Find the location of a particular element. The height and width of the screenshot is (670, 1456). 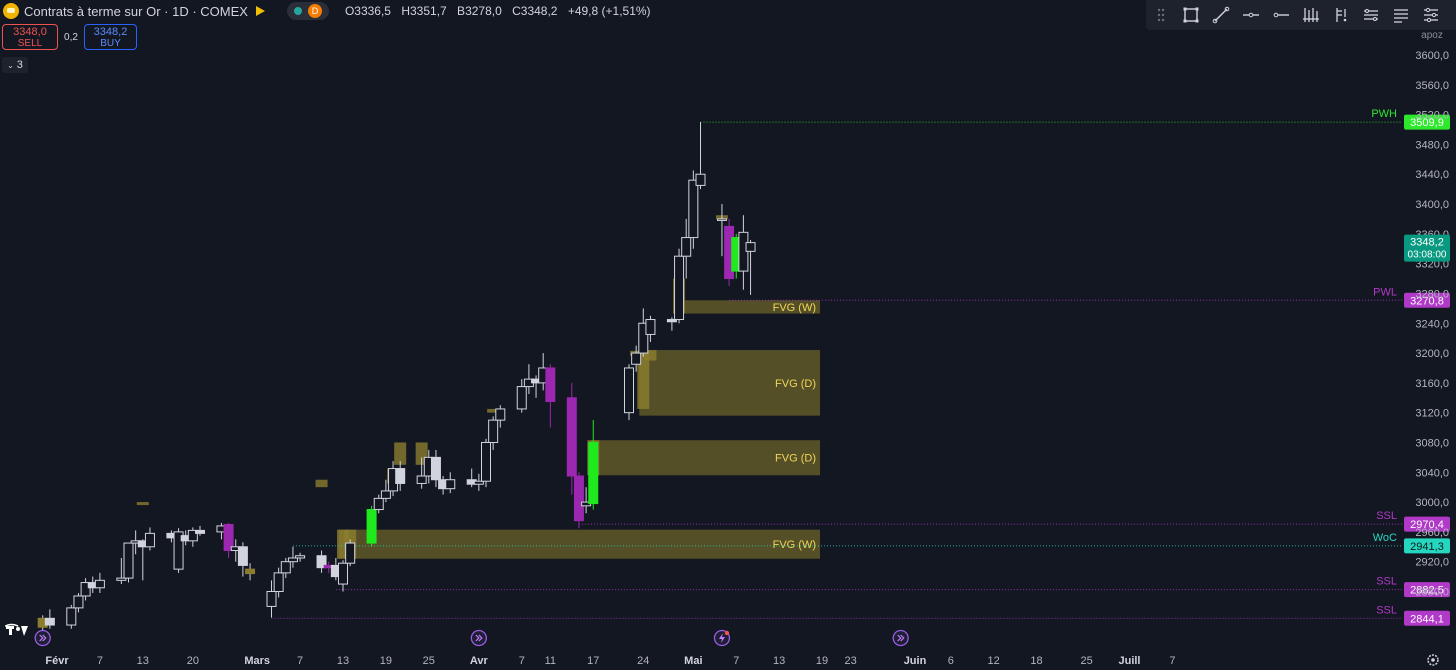

x-axis-tick-label: Juin is located at coordinates (915, 661).